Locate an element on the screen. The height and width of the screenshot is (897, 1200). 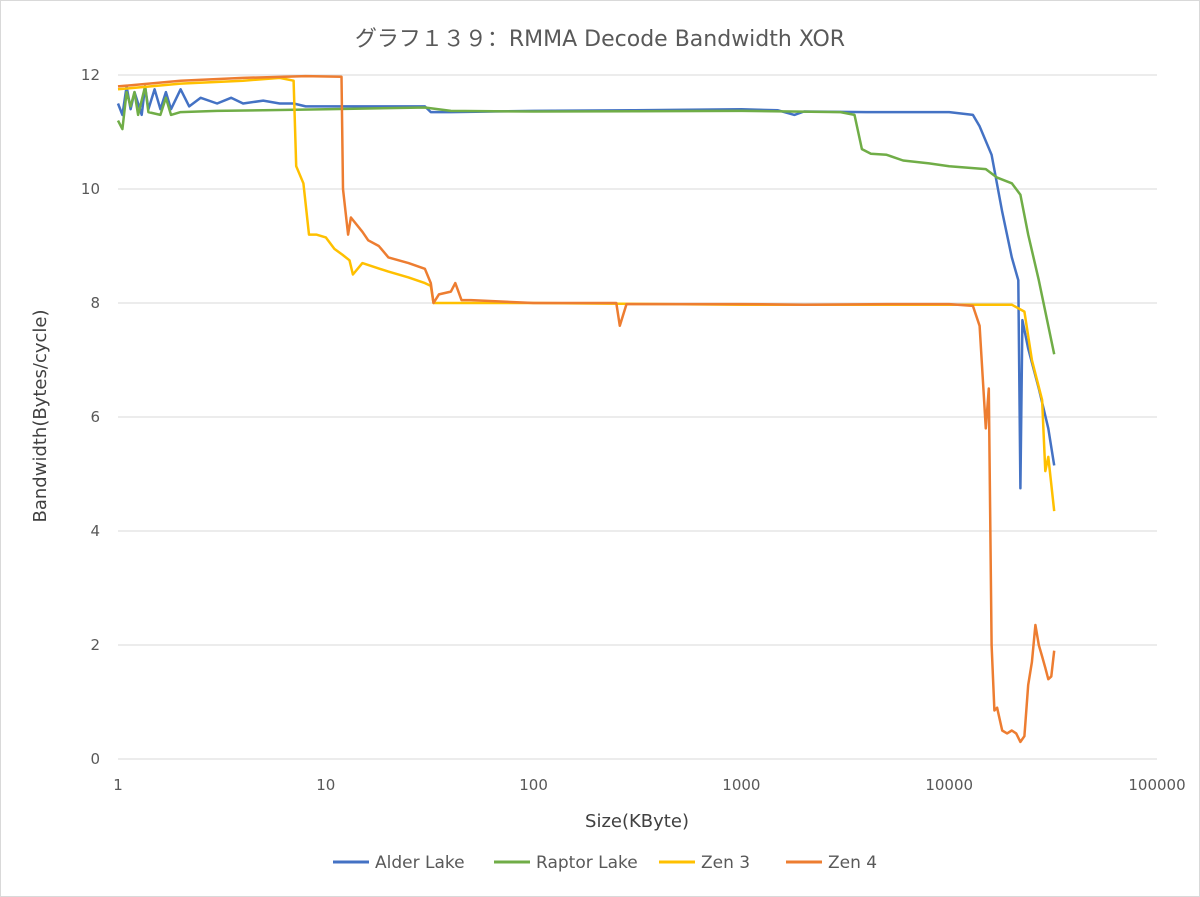
legend-label: Alder Lake is located at coordinates (420, 863).